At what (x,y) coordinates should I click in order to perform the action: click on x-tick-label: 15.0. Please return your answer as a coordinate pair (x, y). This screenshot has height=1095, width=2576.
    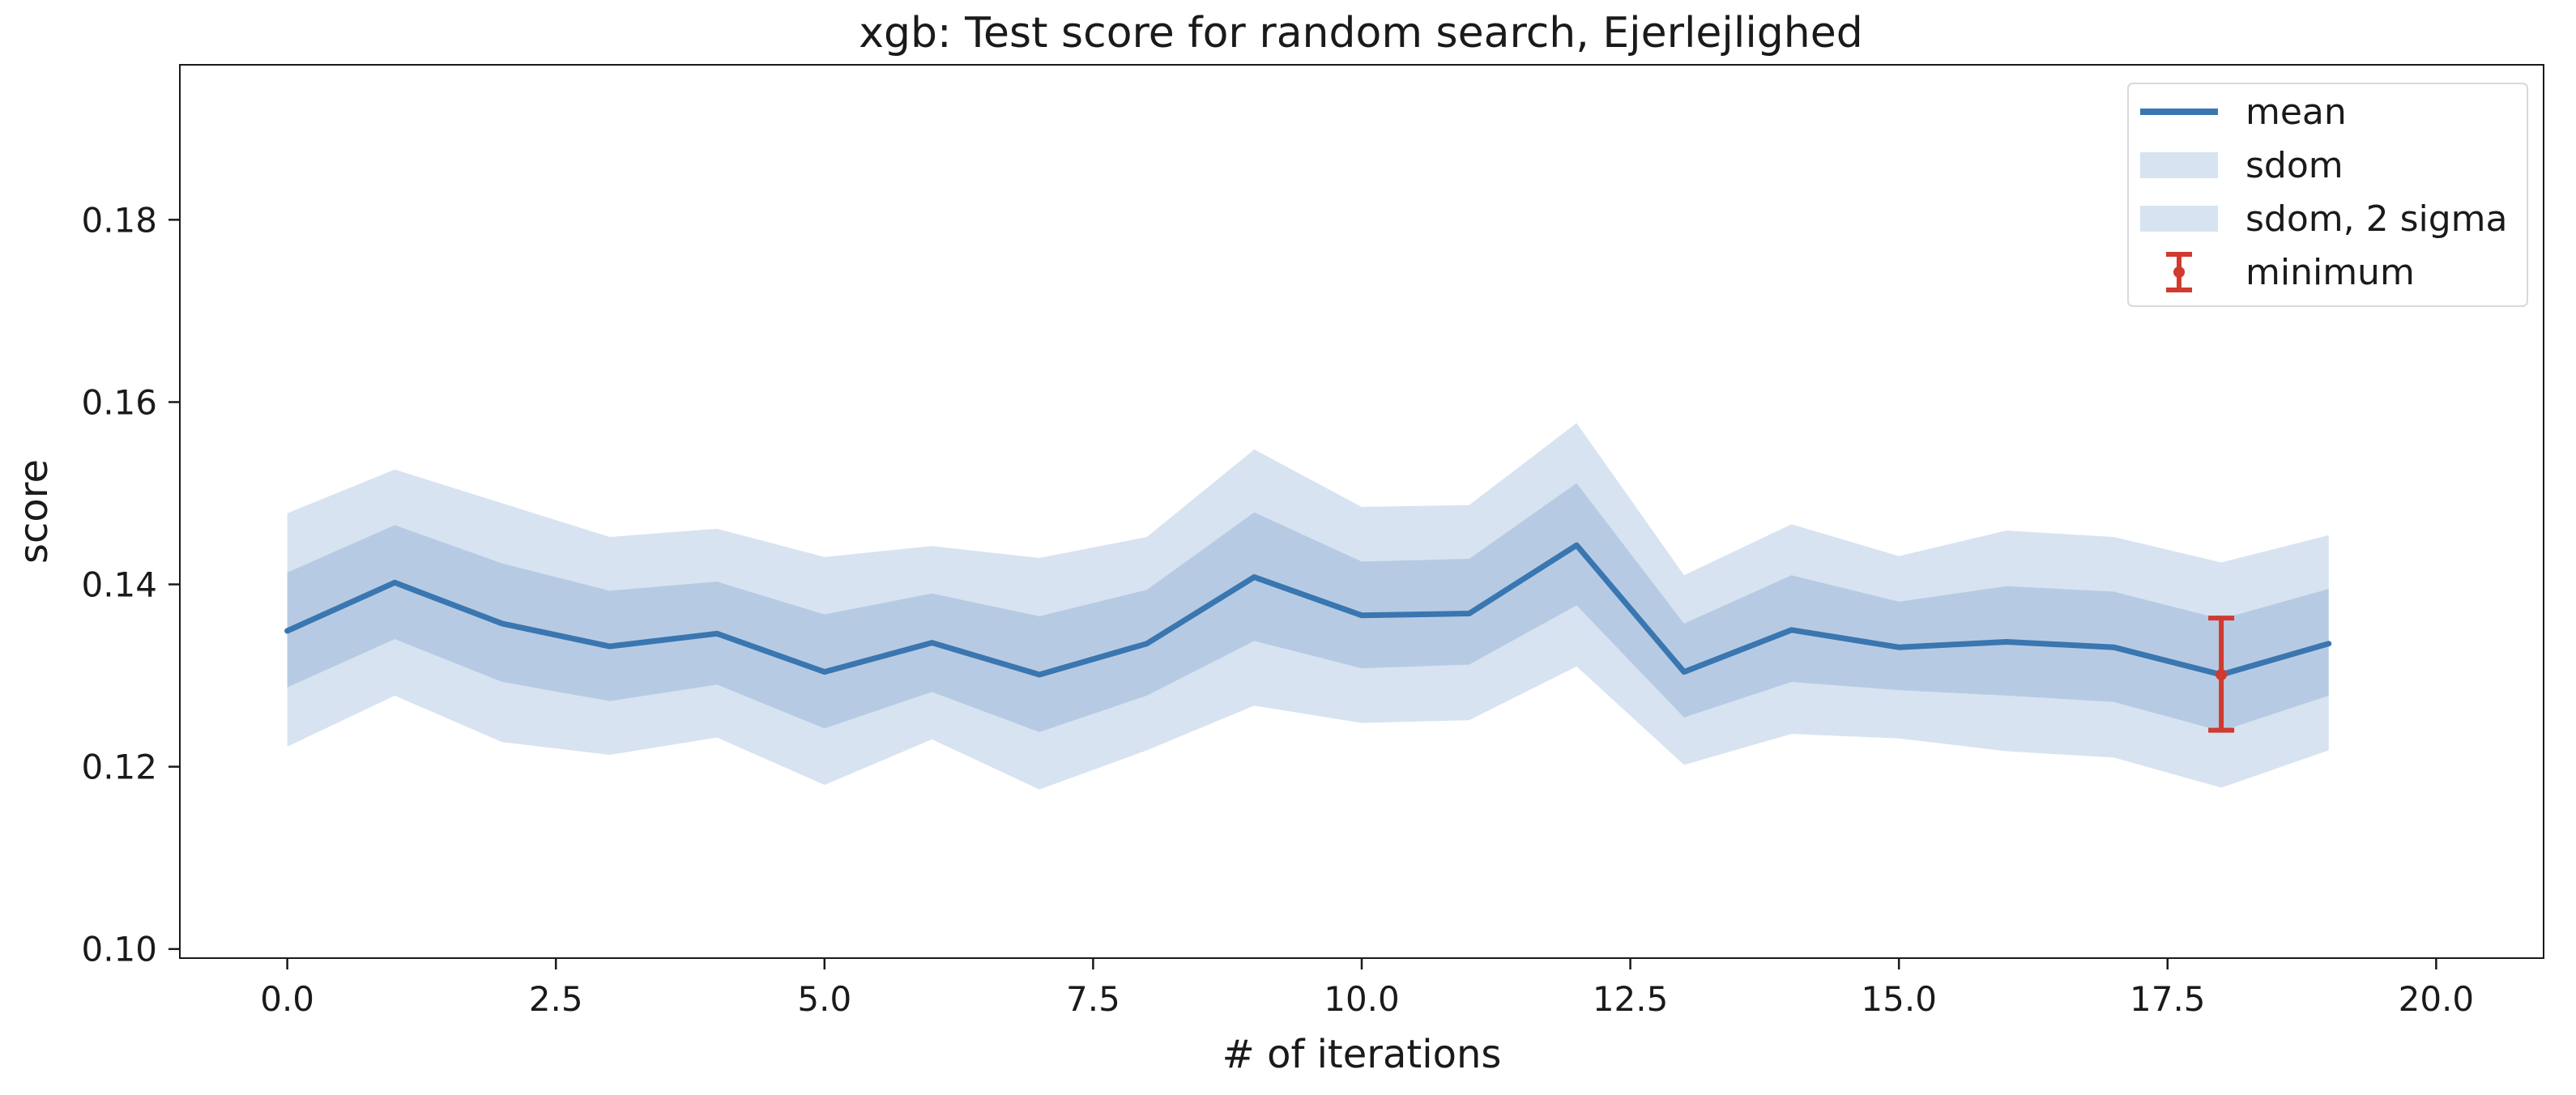
    Looking at the image, I should click on (1899, 999).